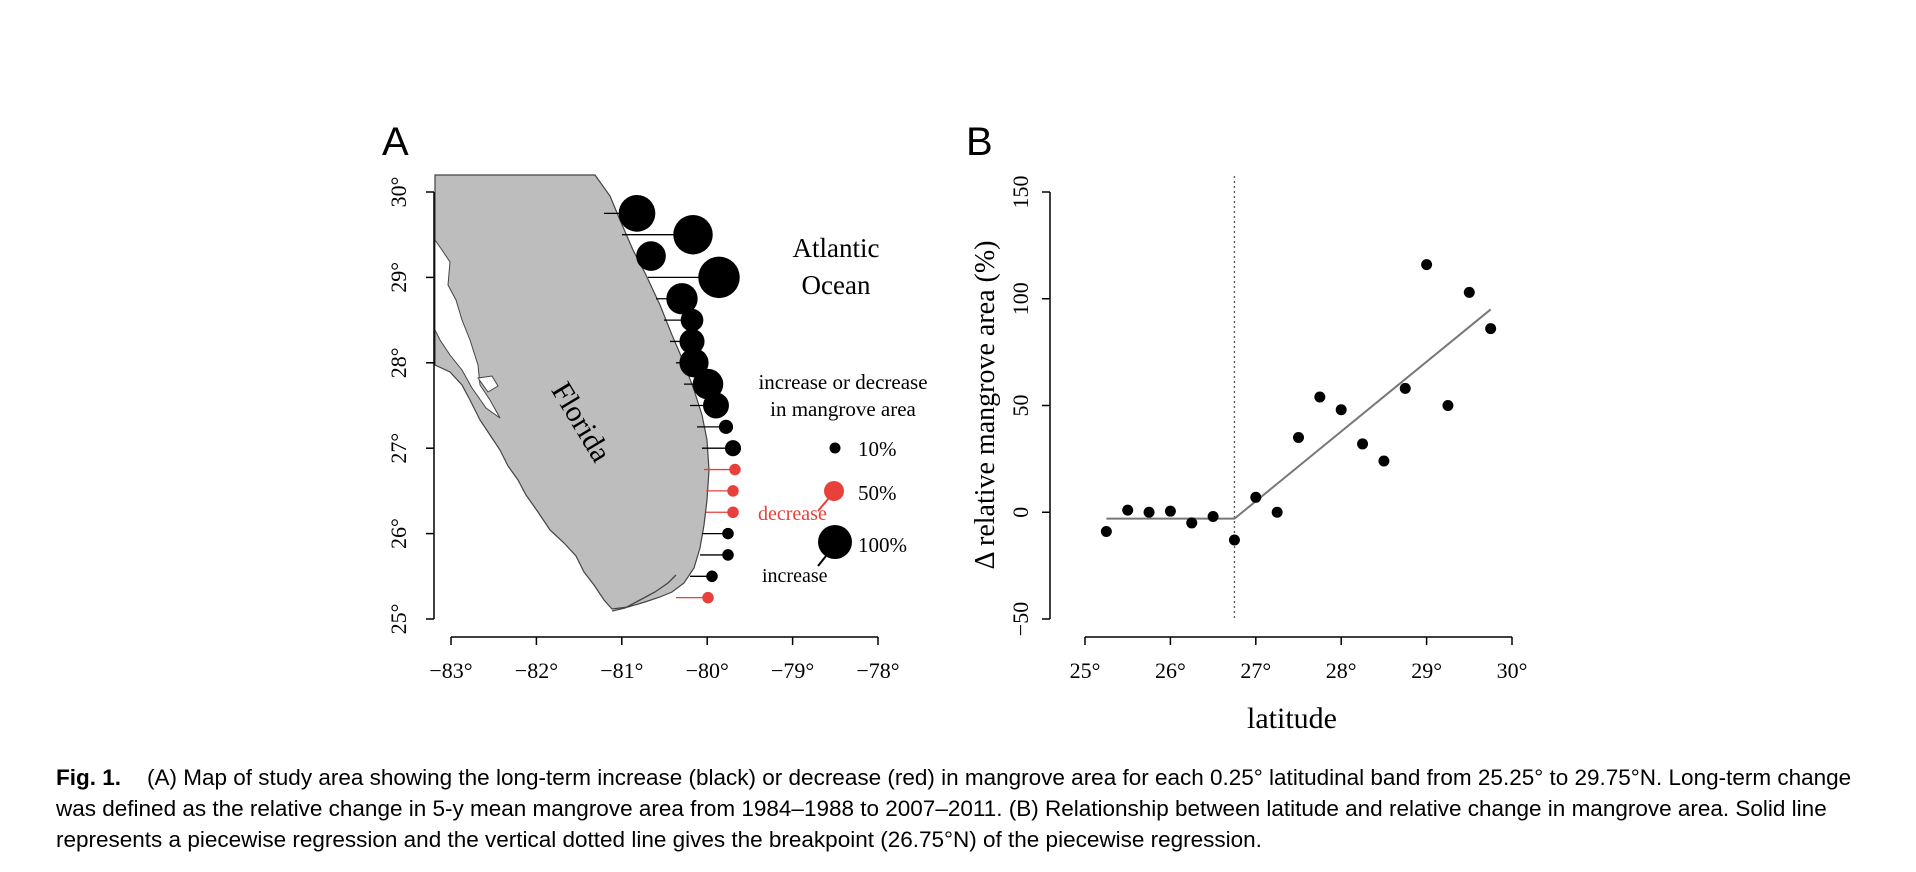  Describe the element at coordinates (985, 405) in the screenshot. I see `panel-b-y-label: Δ relative mangrove area (%)` at that location.